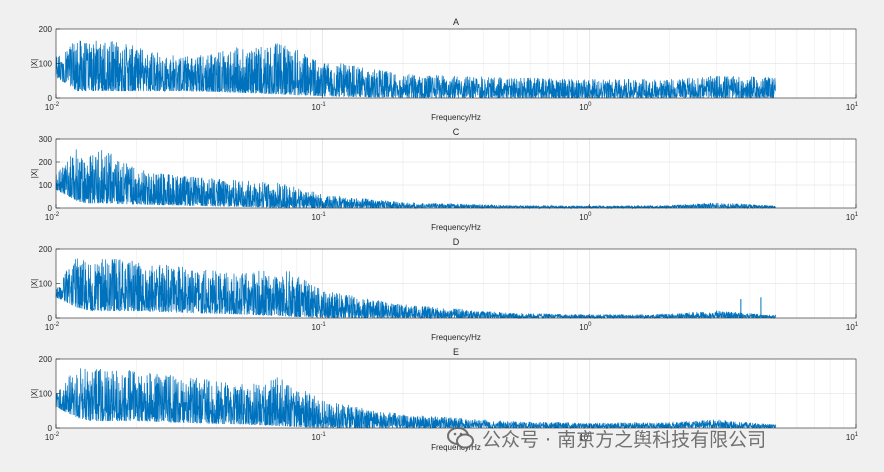 The width and height of the screenshot is (884, 472). What do you see at coordinates (624, 439) in the screenshot?
I see `watermark-text: 公众号 · 南京方之舆科技有限公司` at bounding box center [624, 439].